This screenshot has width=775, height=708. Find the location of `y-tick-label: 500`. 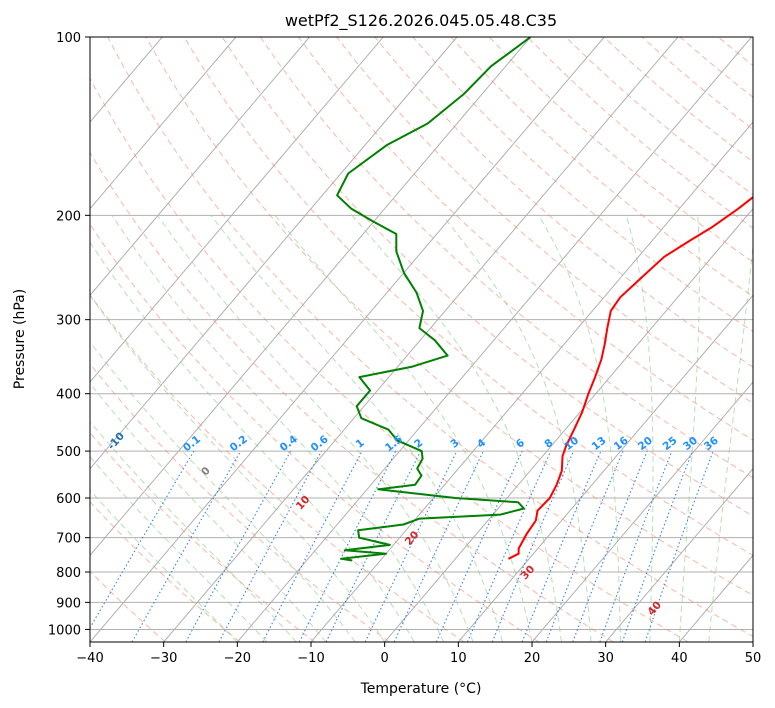

y-tick-label: 500 is located at coordinates (68, 452).